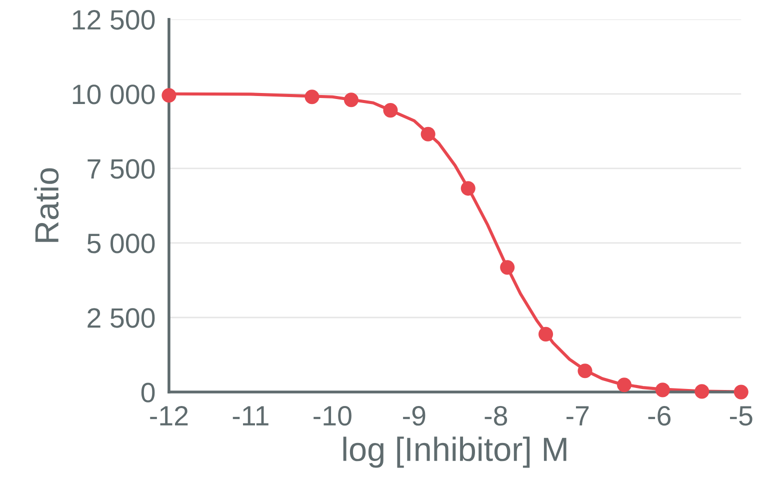 The height and width of the screenshot is (484, 768). I want to click on y-tick-label: 10 000, so click(113, 94).